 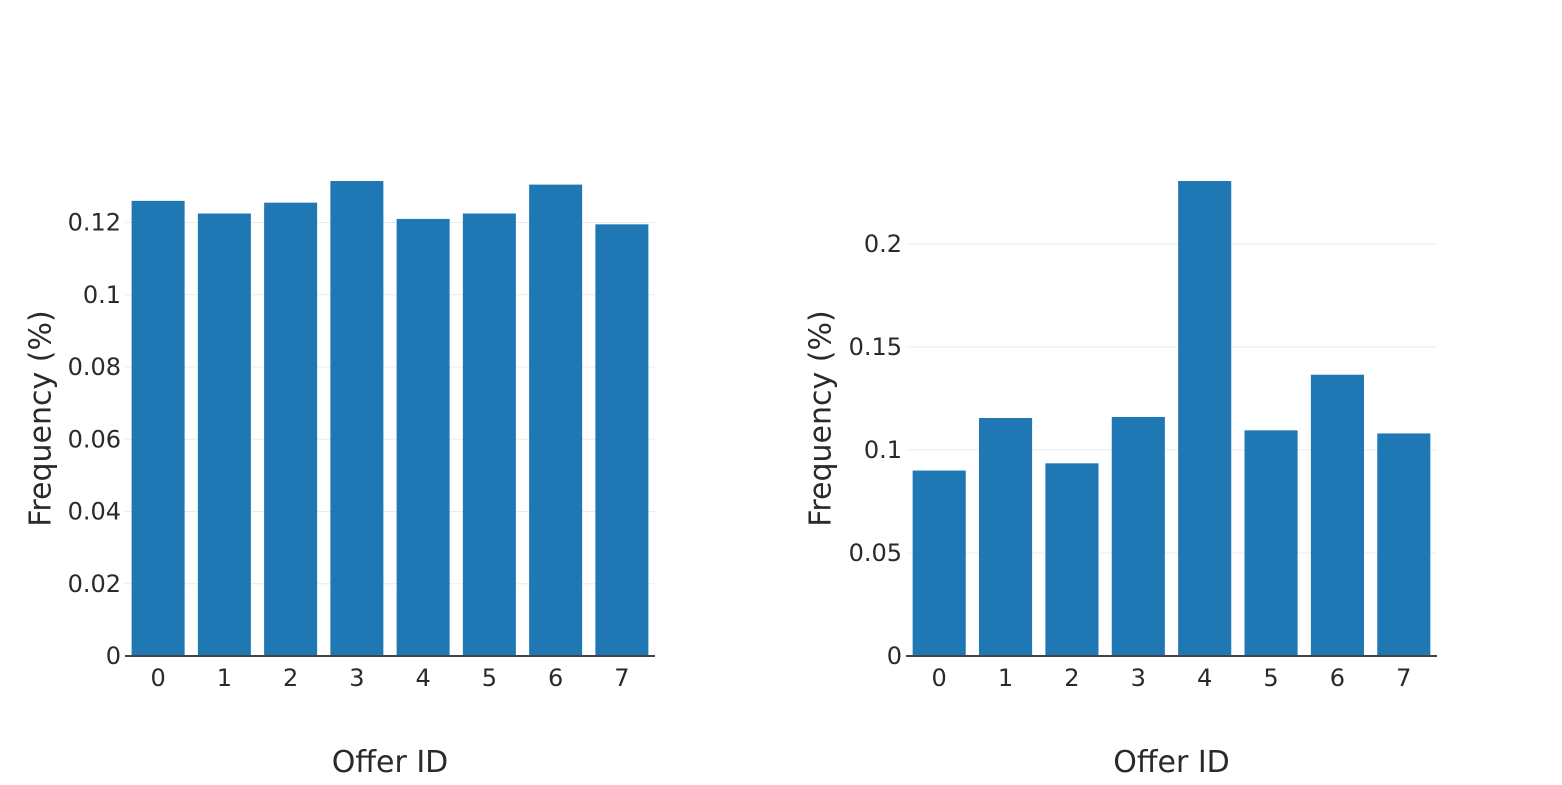 What do you see at coordinates (94, 584) in the screenshot?
I see `y-tick-label: 0.02` at bounding box center [94, 584].